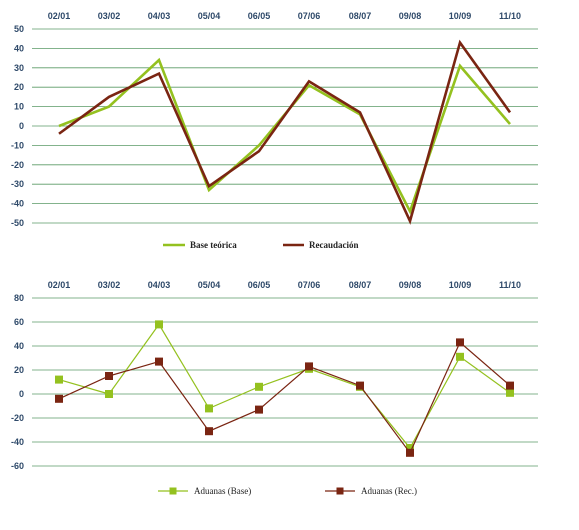  What do you see at coordinates (17, 184) in the screenshot?
I see `y-tick-label: -30` at bounding box center [17, 184].